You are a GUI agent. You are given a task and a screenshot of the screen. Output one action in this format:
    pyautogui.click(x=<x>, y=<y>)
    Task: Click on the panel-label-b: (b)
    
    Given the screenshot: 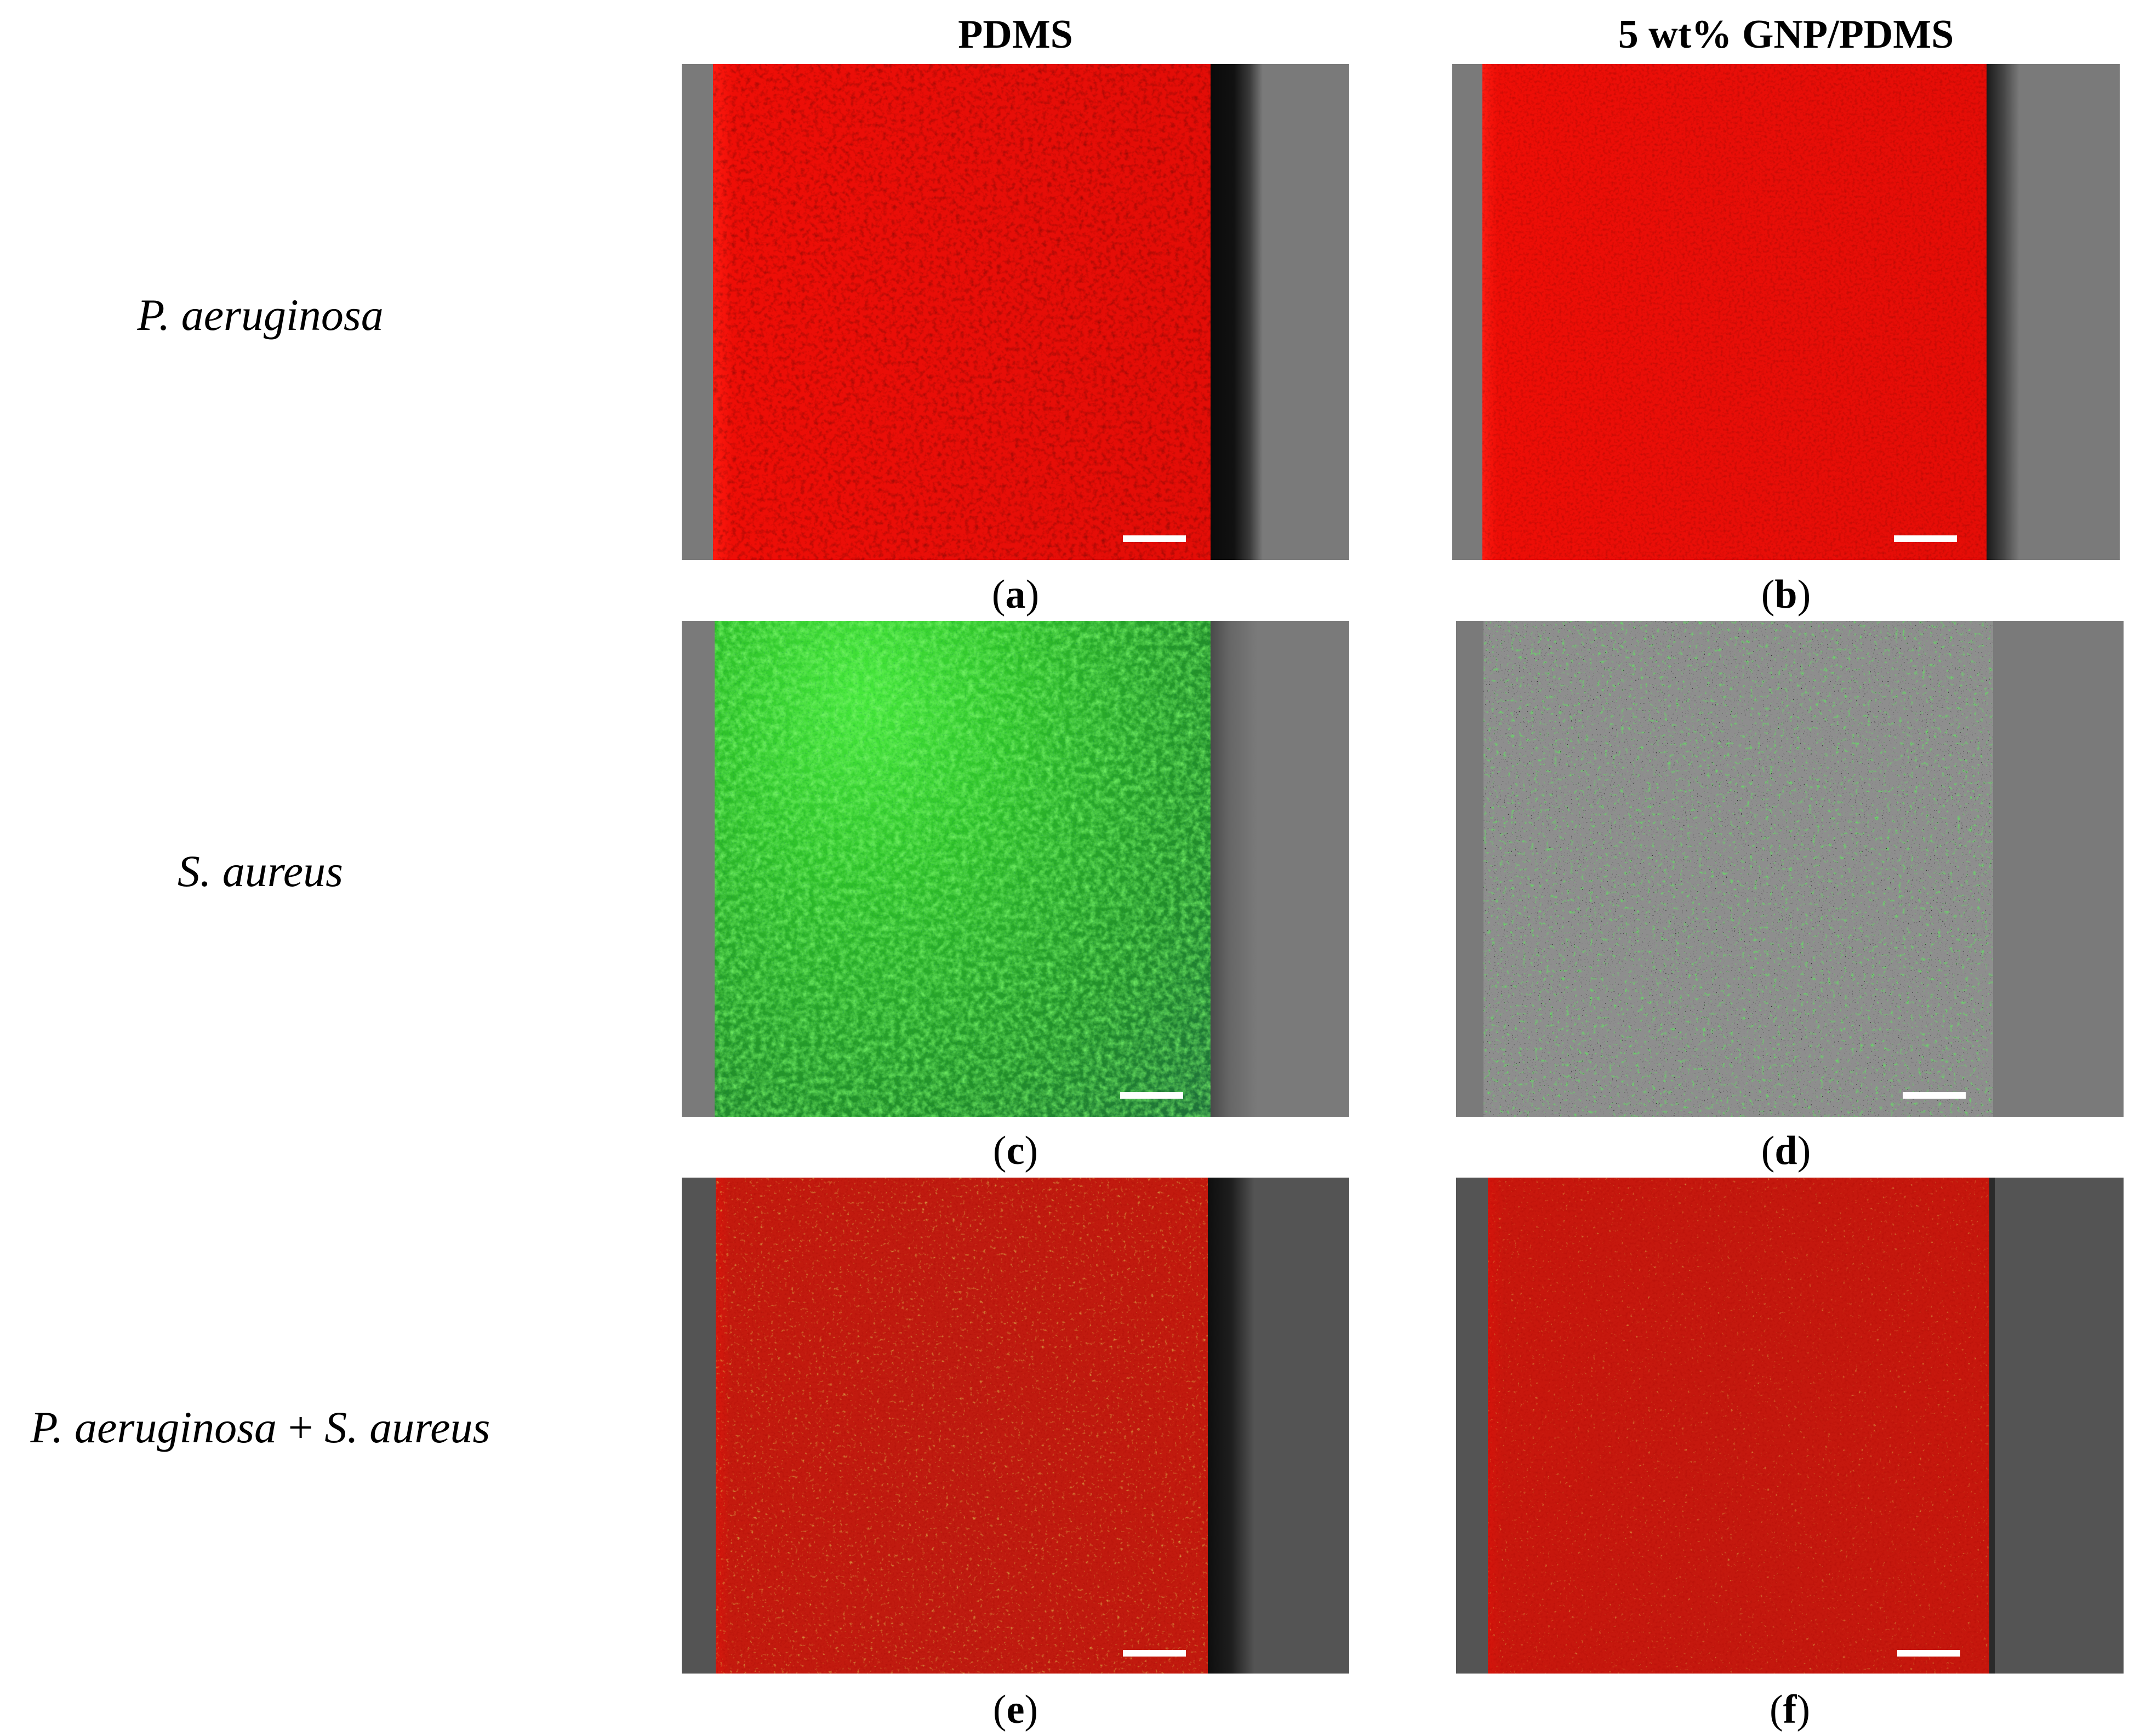 What is the action you would take?
    pyautogui.click(x=1786, y=594)
    